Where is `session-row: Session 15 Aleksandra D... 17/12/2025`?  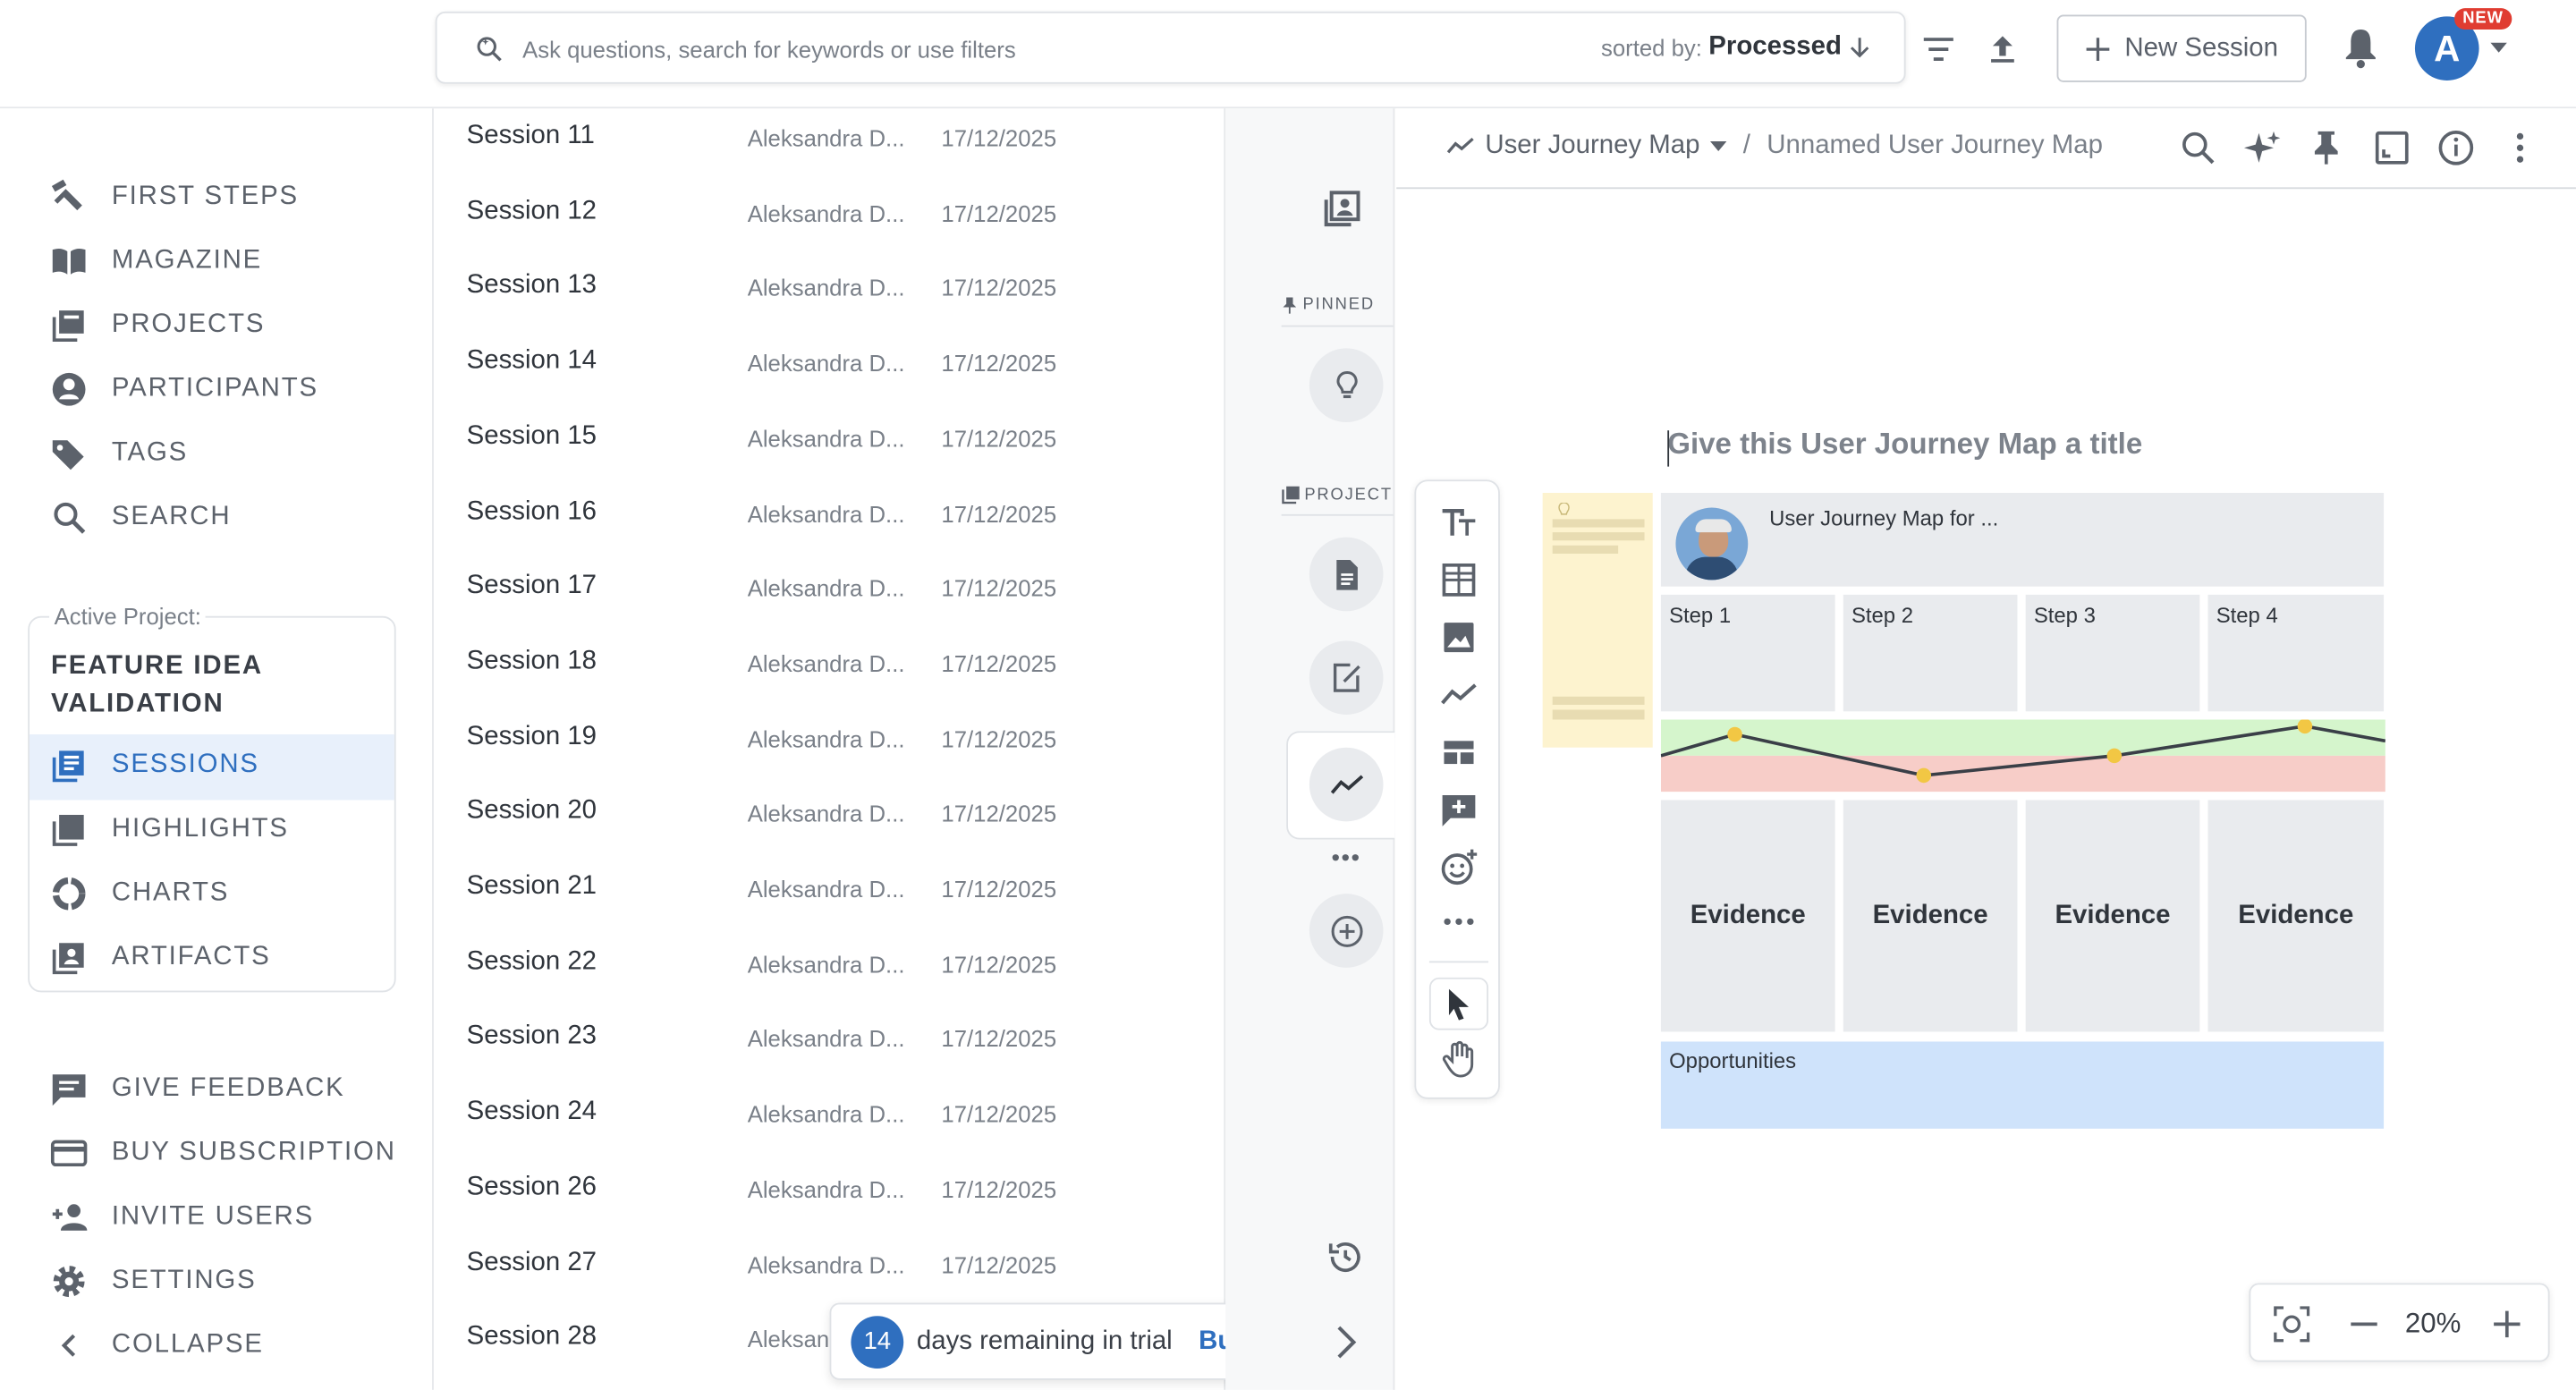
session-row: Session 15 Aleksandra D... 17/12/2025 is located at coordinates (830, 446).